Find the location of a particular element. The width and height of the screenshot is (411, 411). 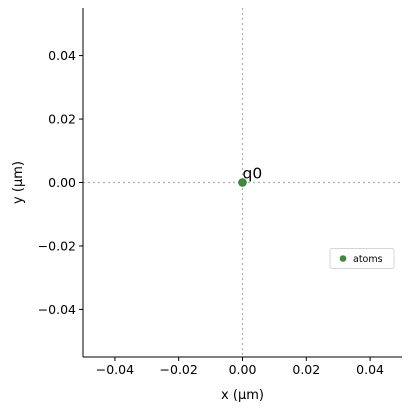

y-axis-ticks: 0.04 0.02 0.00 −0.02 −0.04 is located at coordinates (60, 182).